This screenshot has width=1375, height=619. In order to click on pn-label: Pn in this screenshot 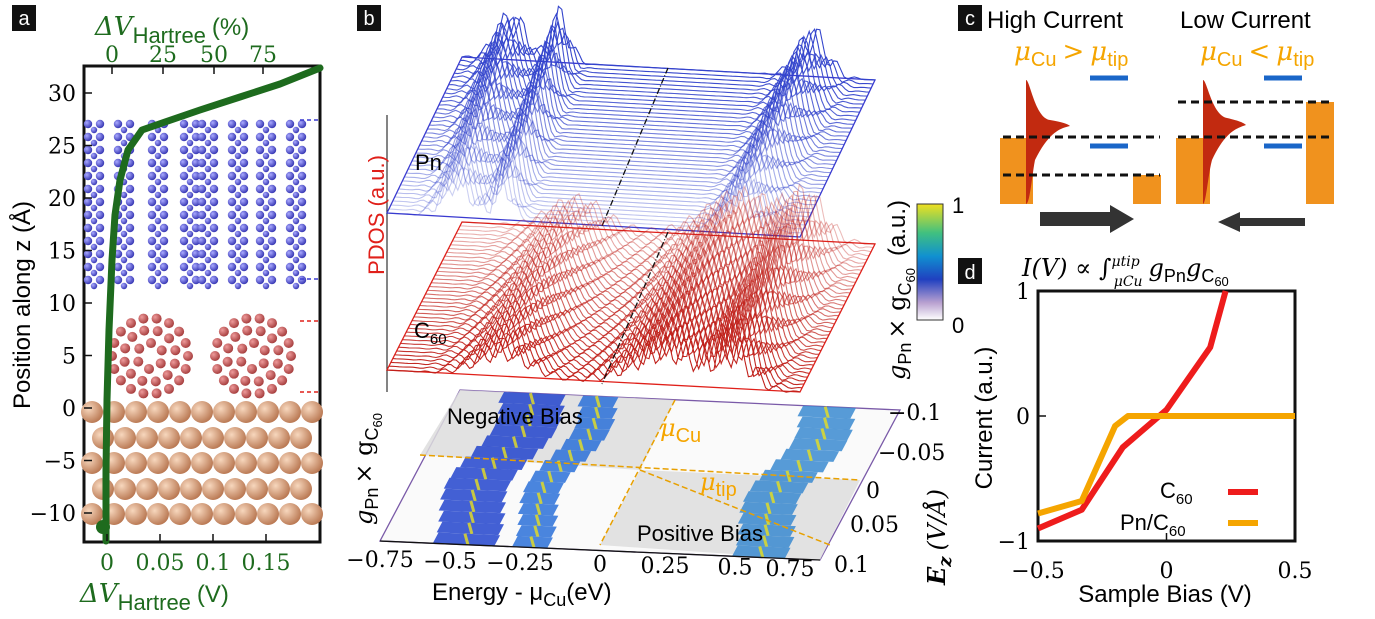, I will do `click(428, 162)`.